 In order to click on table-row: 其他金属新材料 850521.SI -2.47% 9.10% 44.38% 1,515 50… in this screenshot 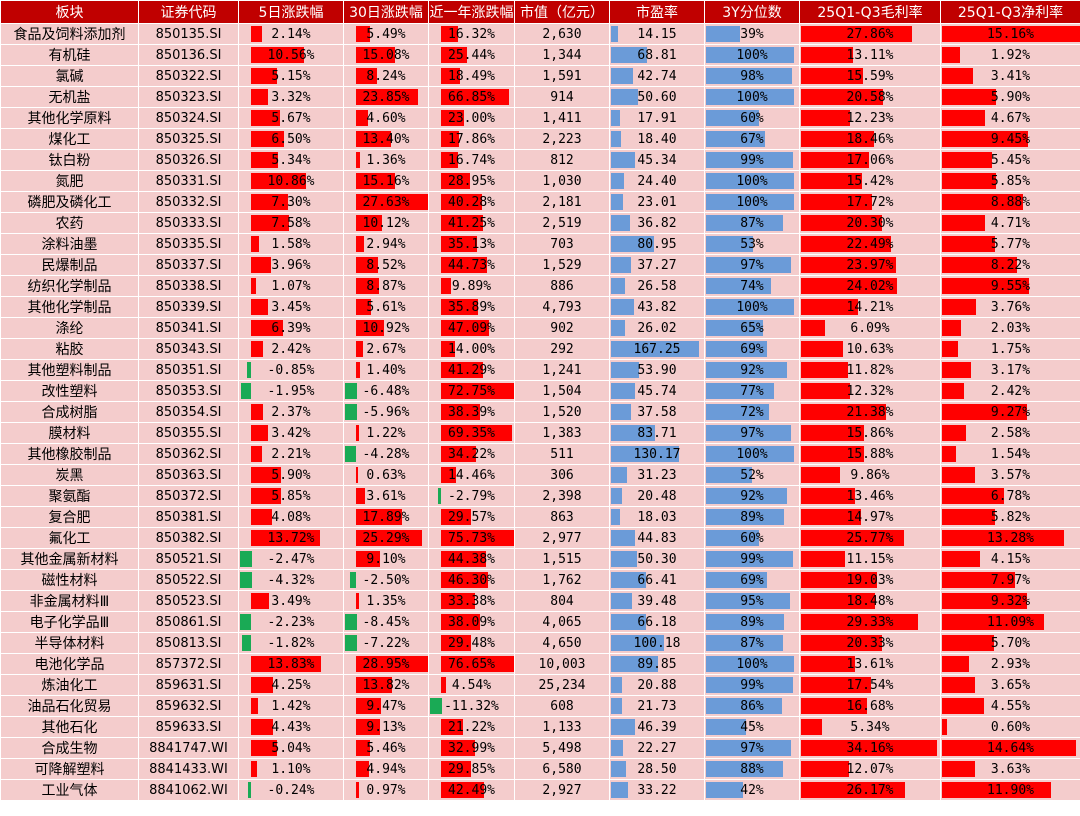, I will do `click(540, 559)`.